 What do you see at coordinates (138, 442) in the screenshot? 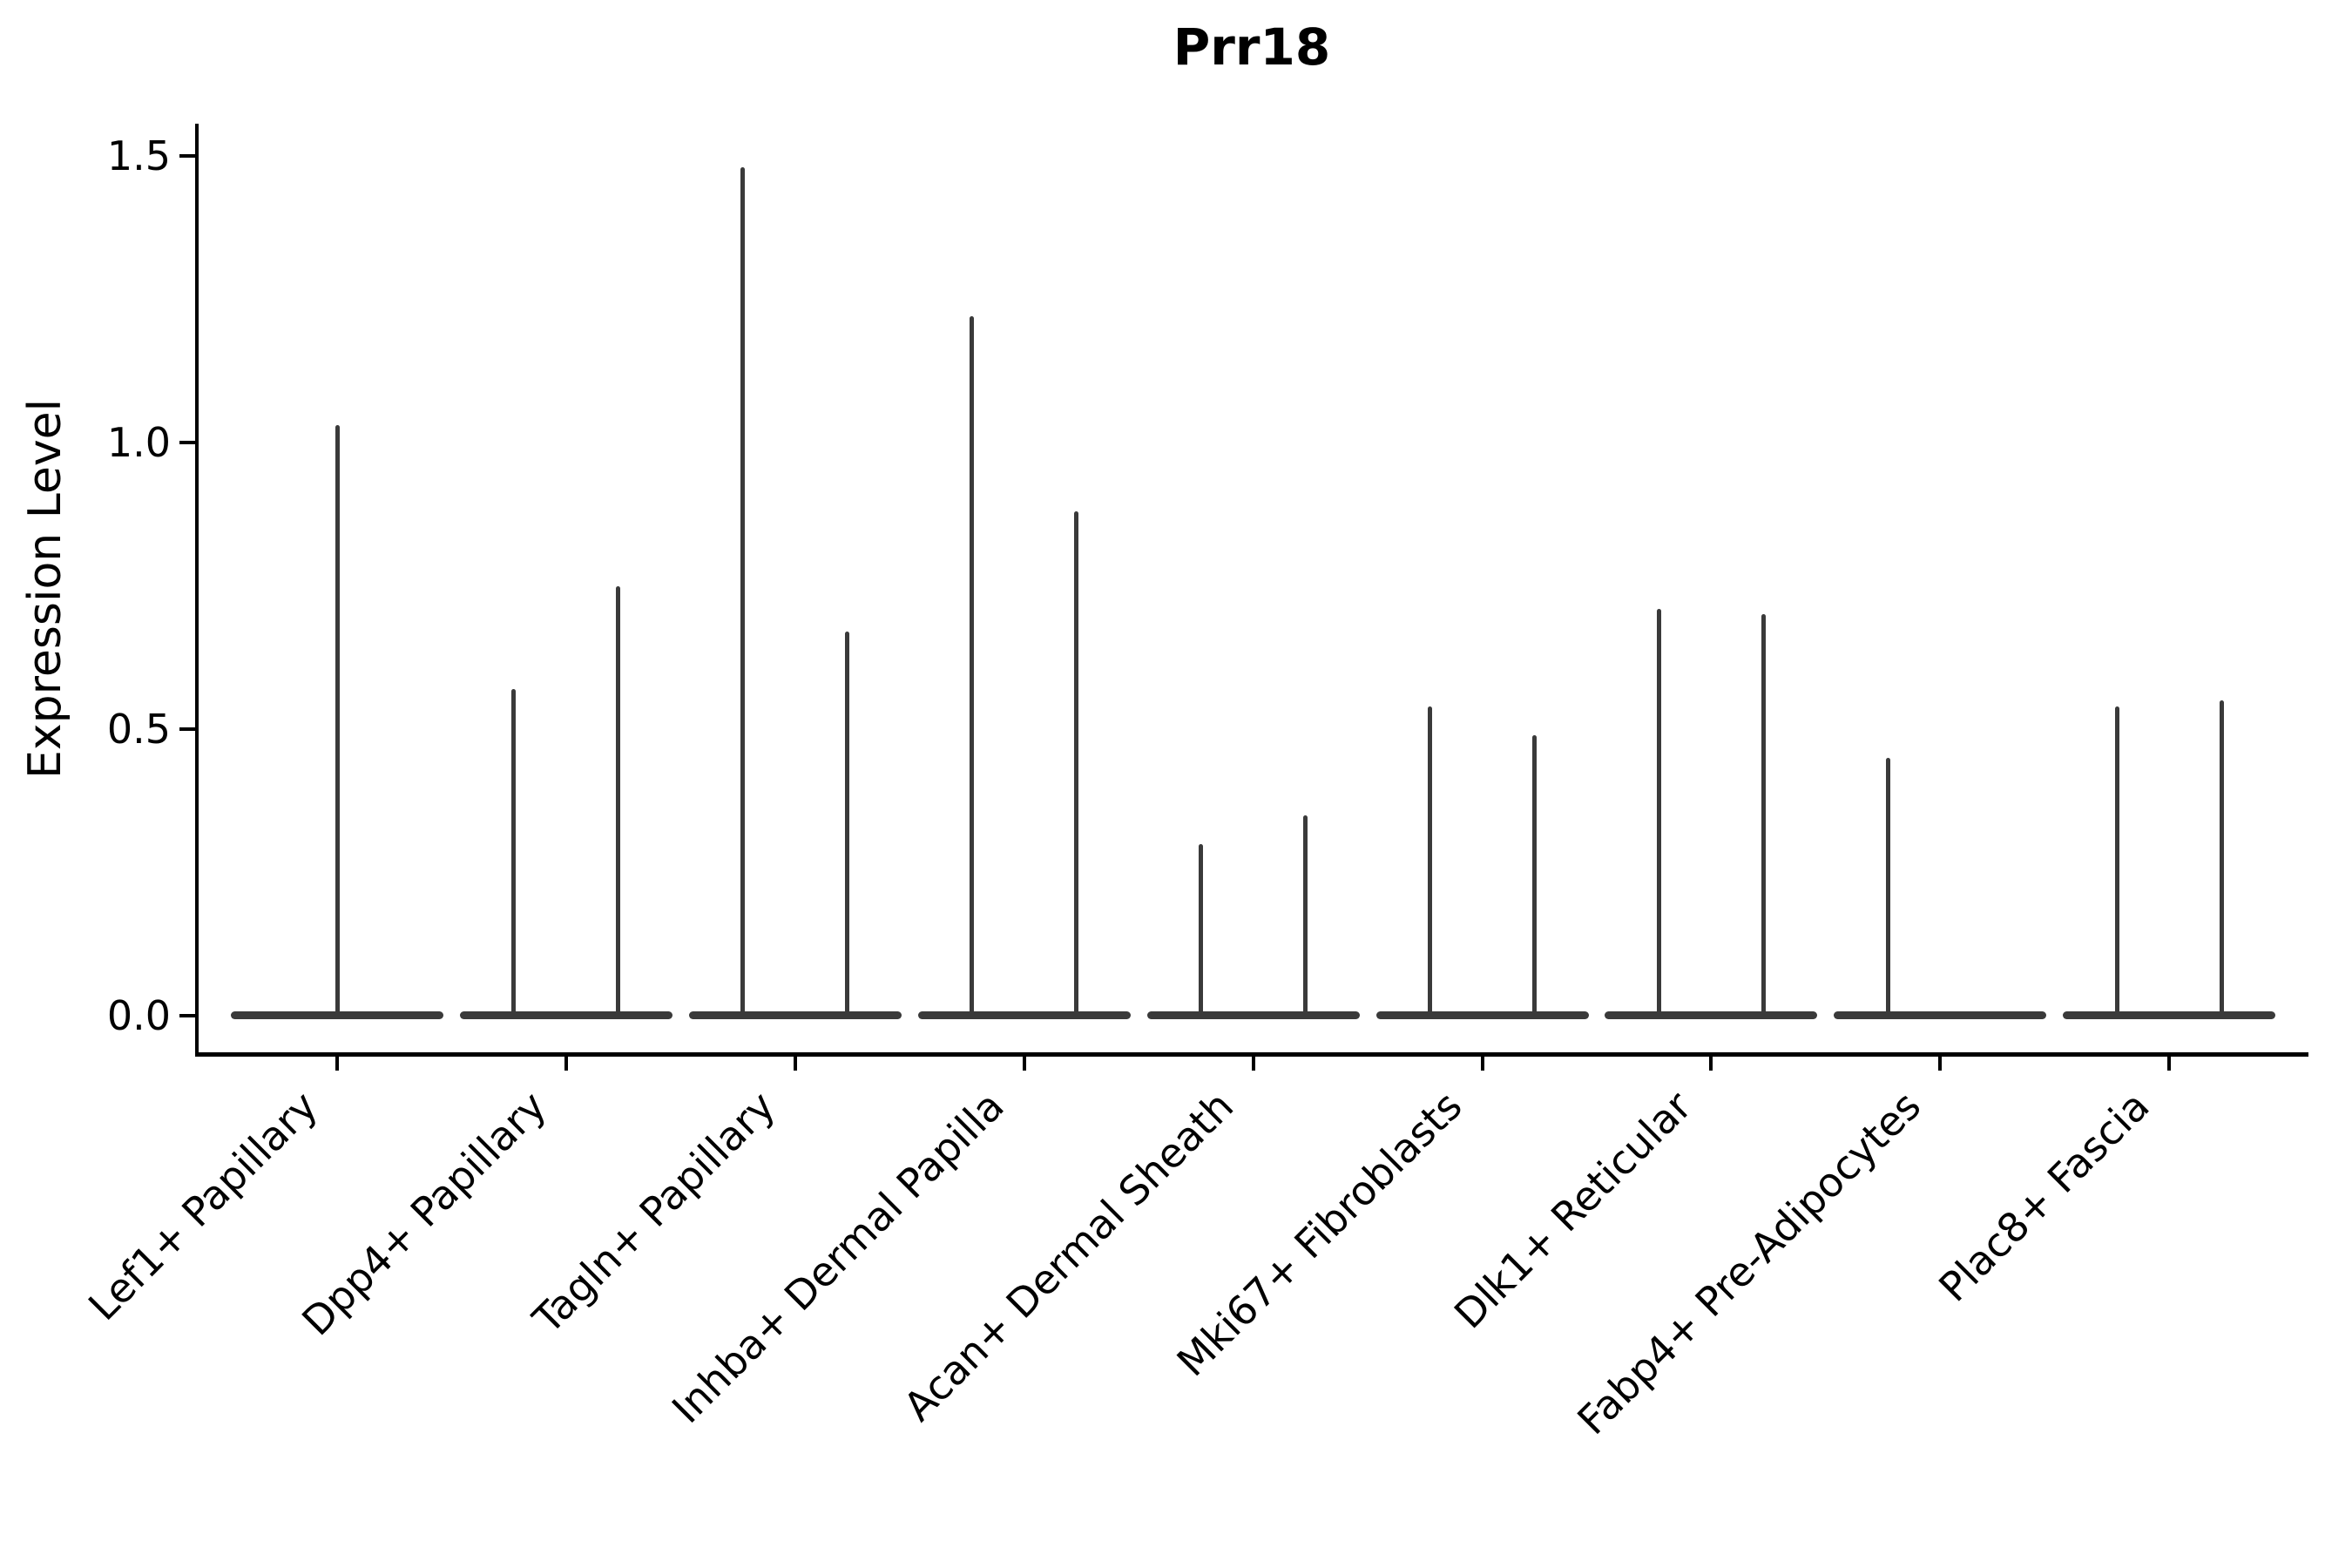
I see `y-tick-label: 1.0` at bounding box center [138, 442].